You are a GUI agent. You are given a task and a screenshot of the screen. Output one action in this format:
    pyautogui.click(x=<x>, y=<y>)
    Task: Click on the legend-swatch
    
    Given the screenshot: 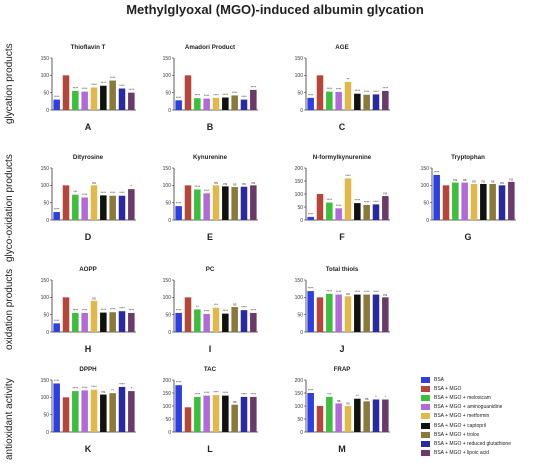 What is the action you would take?
    pyautogui.click(x=425, y=379)
    